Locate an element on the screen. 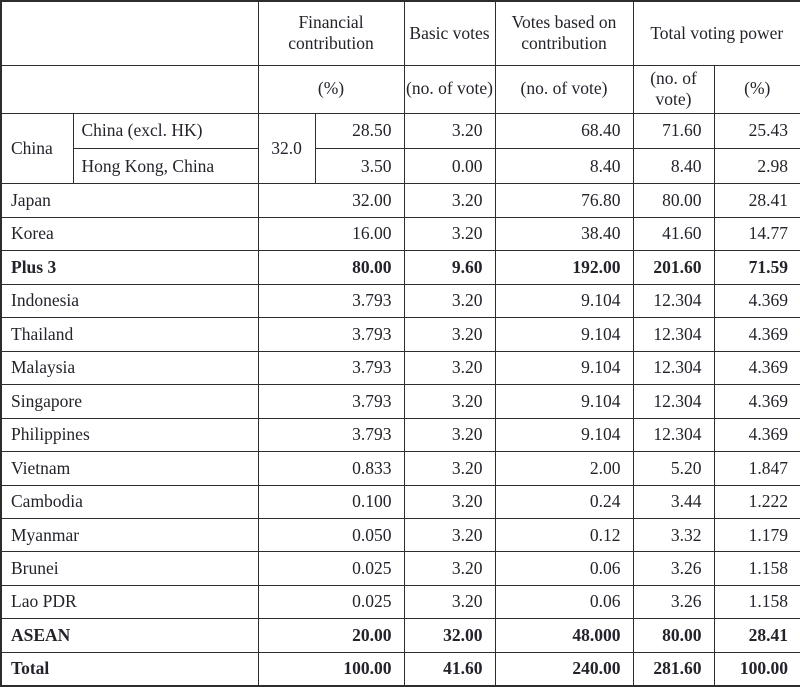  table-row: Total 100.00 41.60 240.00 281.60 100.00 is located at coordinates (400, 669).